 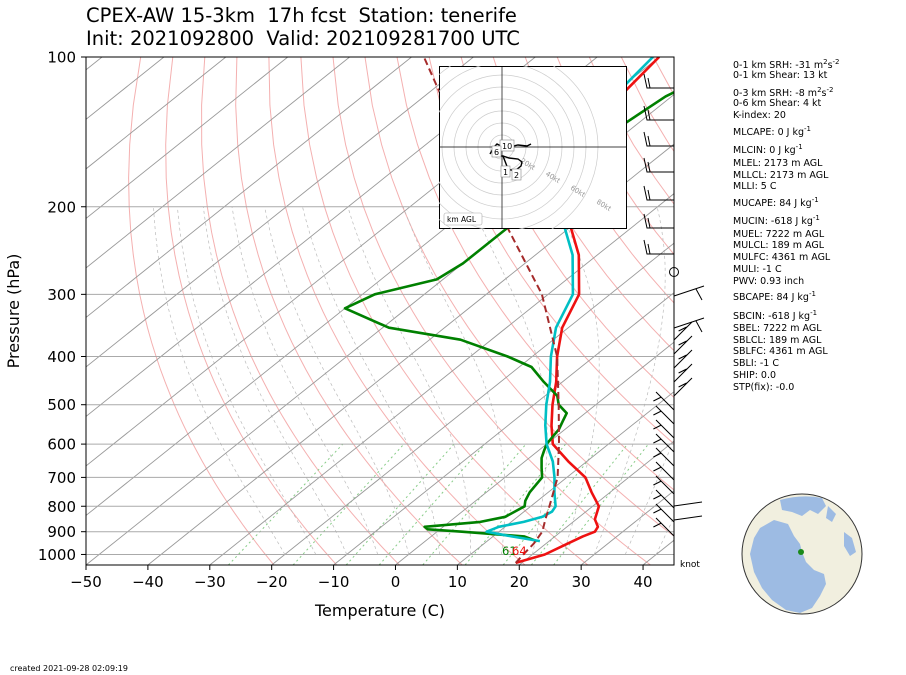 What do you see at coordinates (519, 551) in the screenshot?
I see `surface-temperature-label: 64` at bounding box center [519, 551].